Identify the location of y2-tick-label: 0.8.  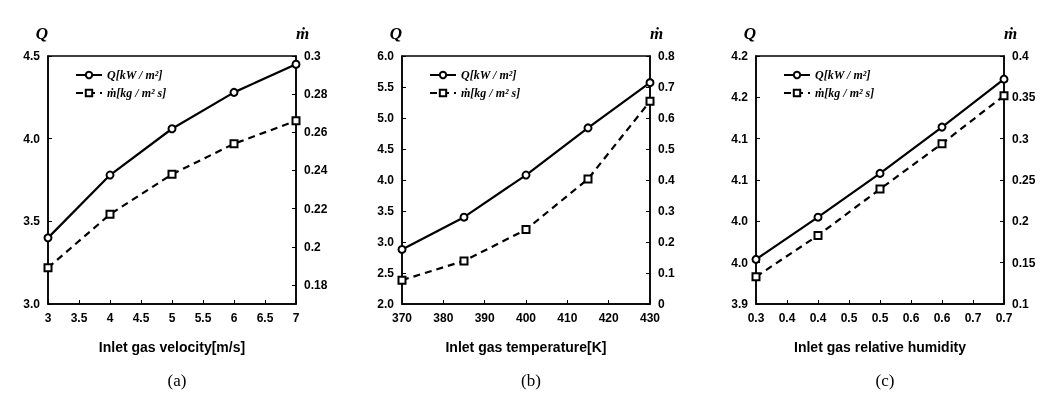
(667, 56).